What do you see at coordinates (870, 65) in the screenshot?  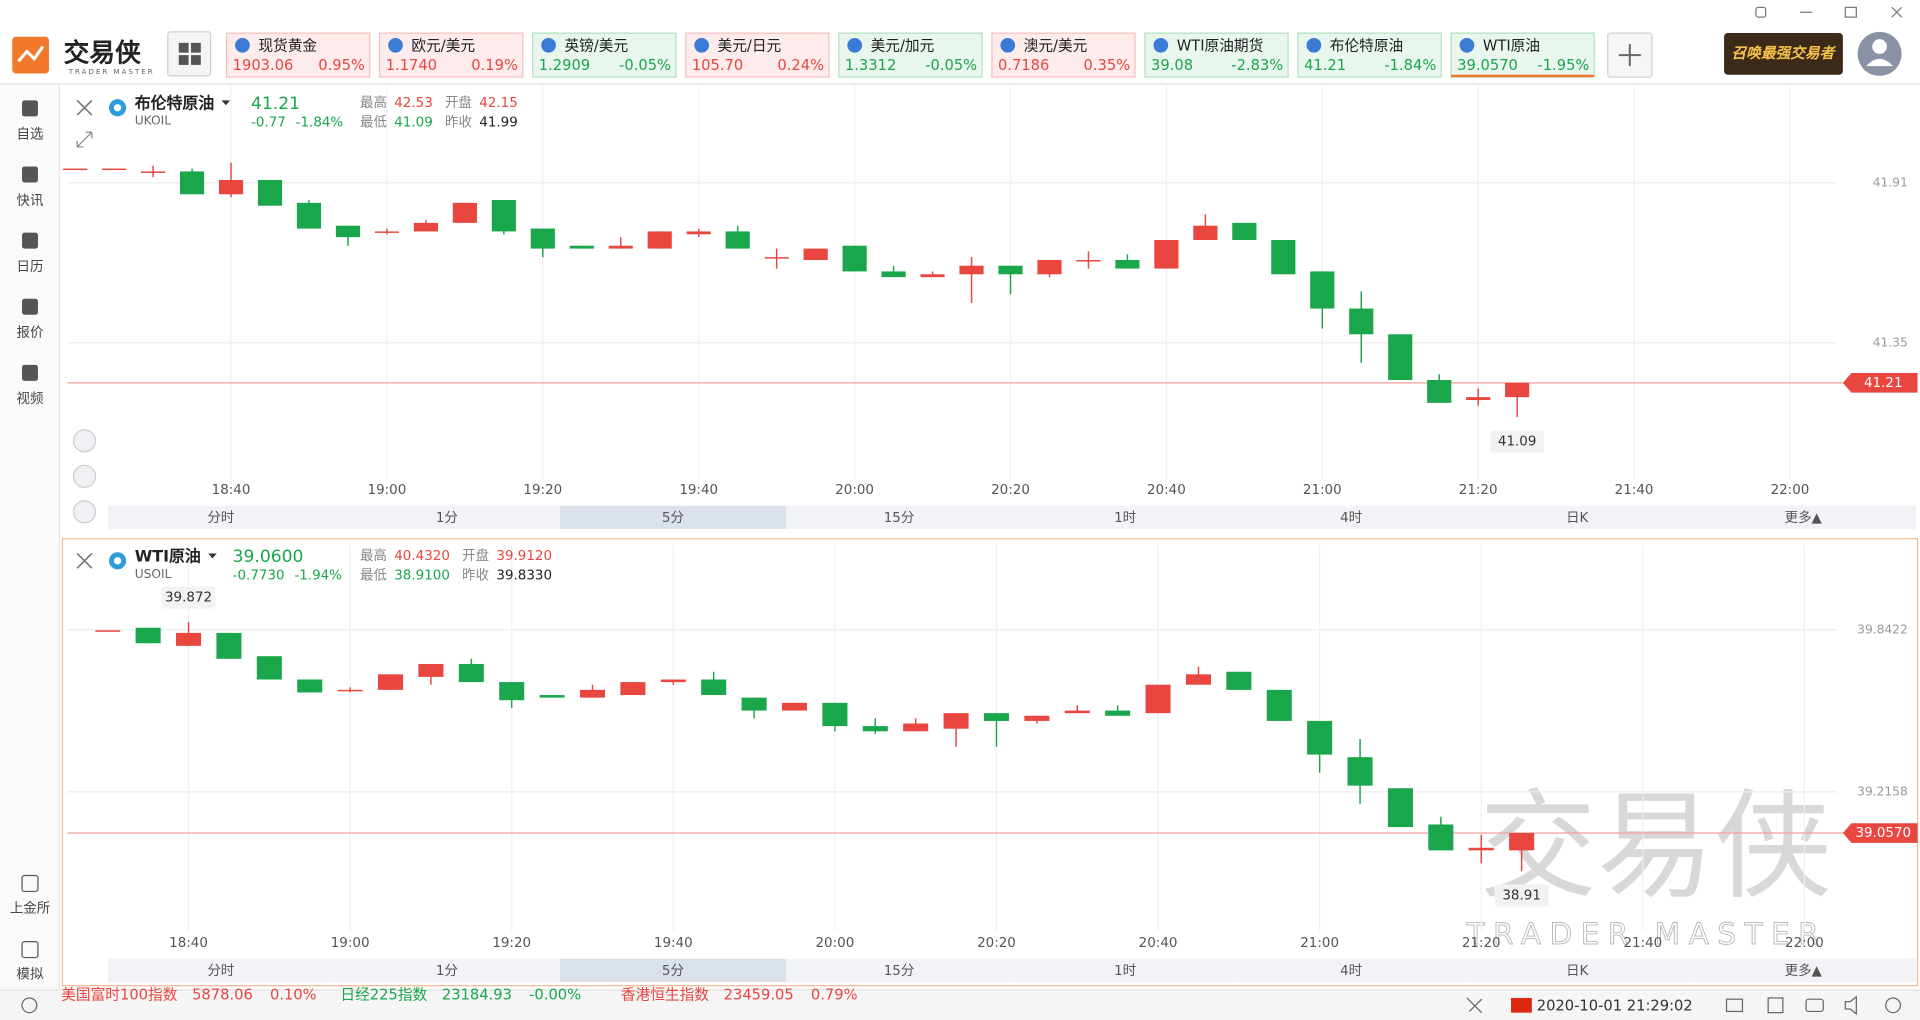 I see `ticker-price: 1.3312` at bounding box center [870, 65].